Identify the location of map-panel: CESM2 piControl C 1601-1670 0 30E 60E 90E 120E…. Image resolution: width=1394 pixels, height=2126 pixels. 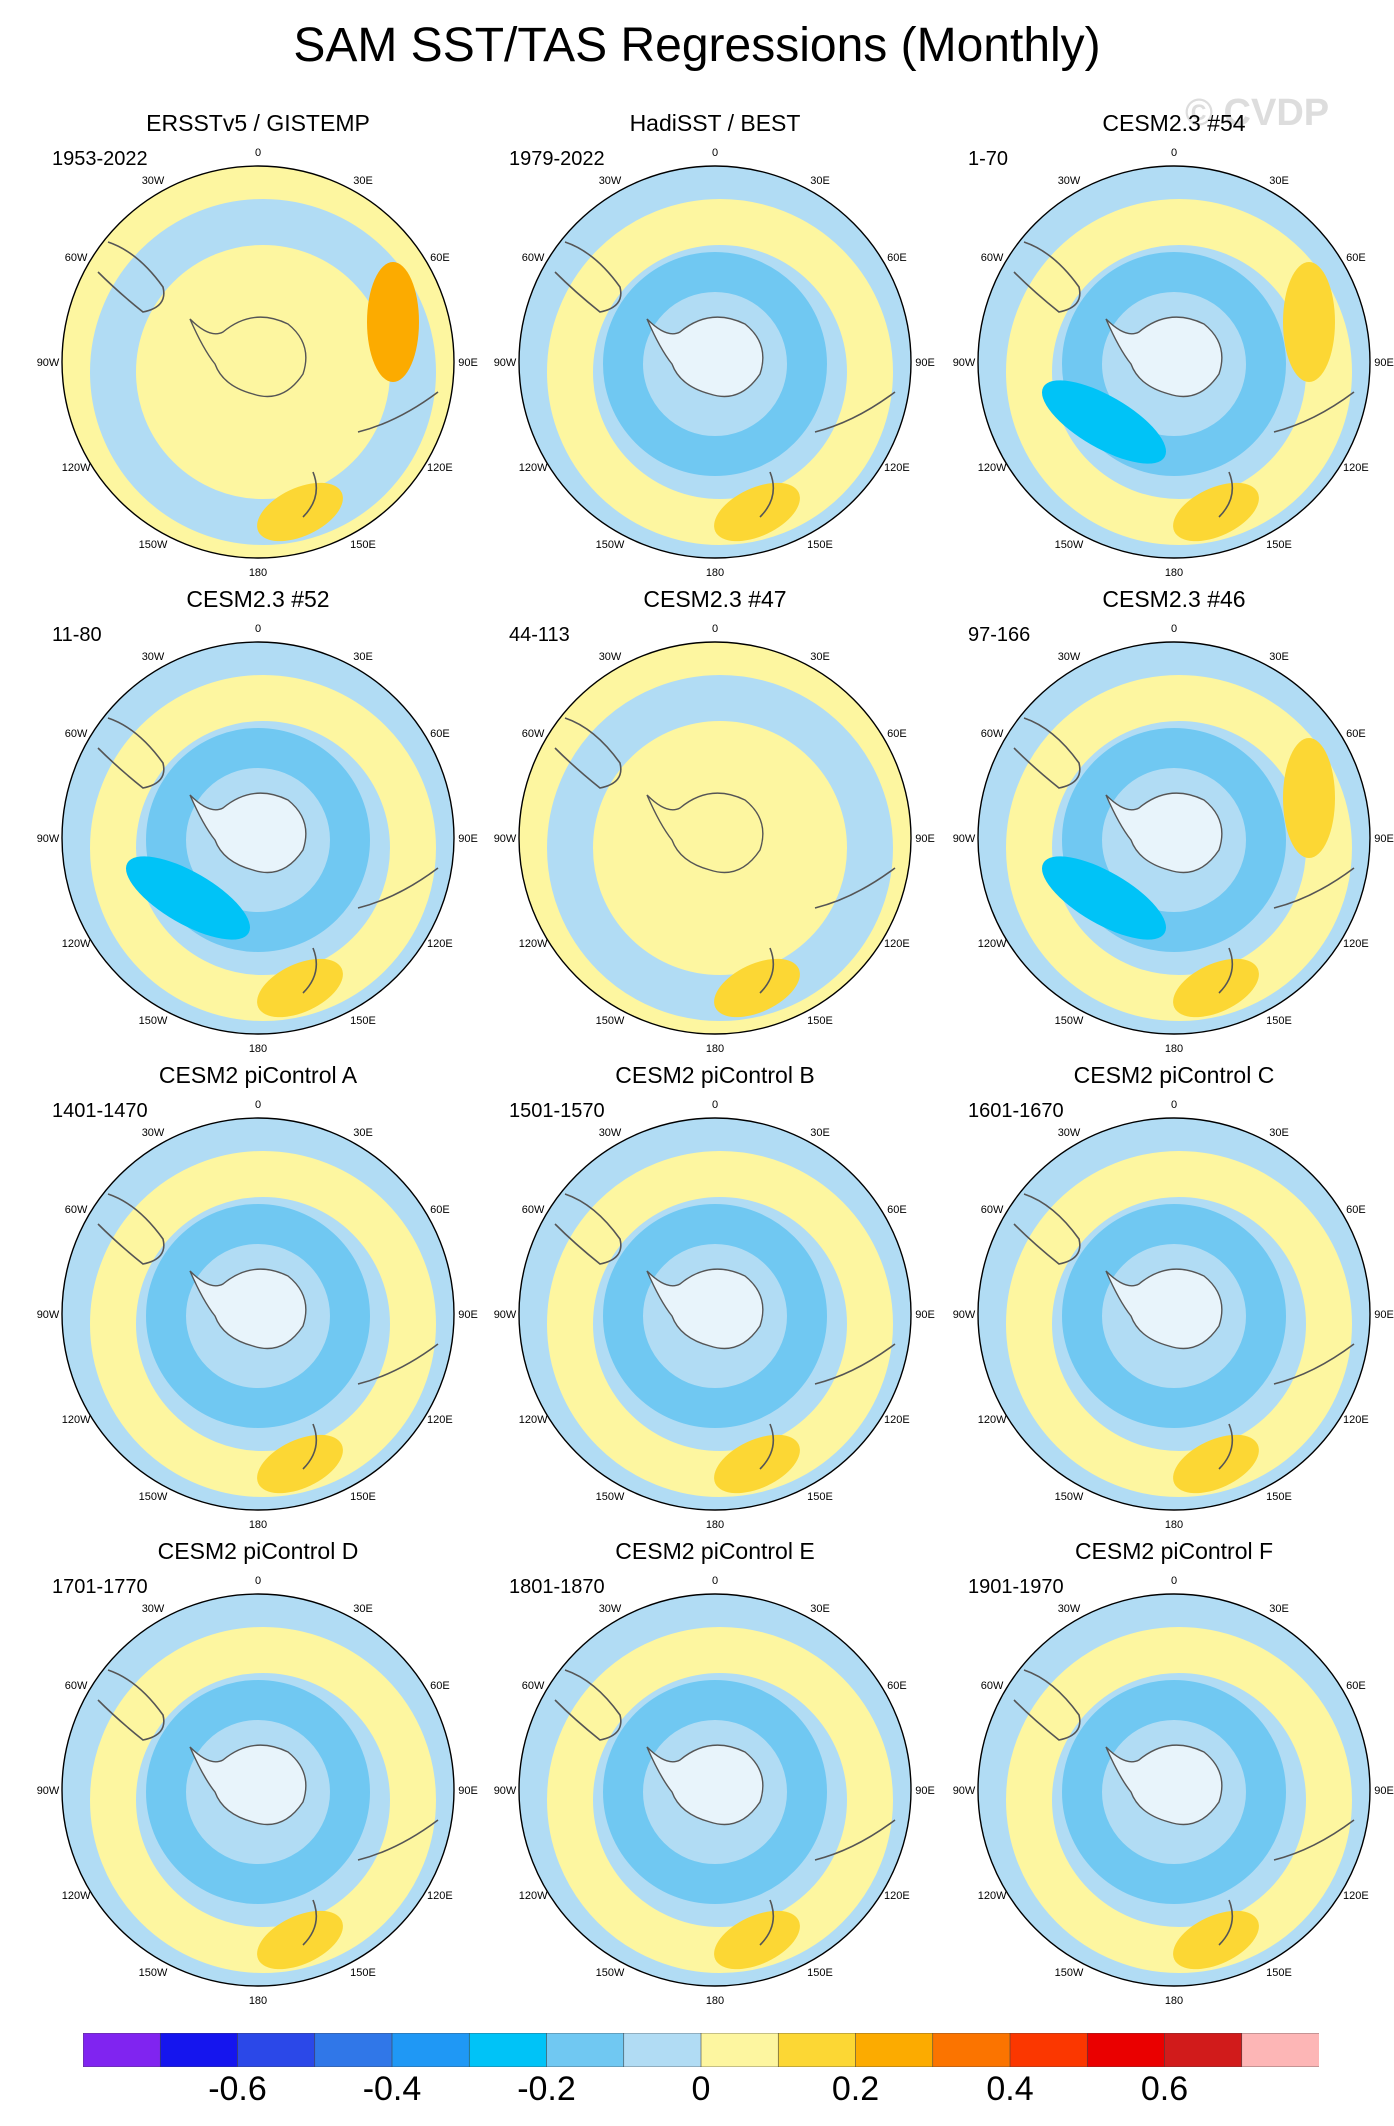
(1169, 1297).